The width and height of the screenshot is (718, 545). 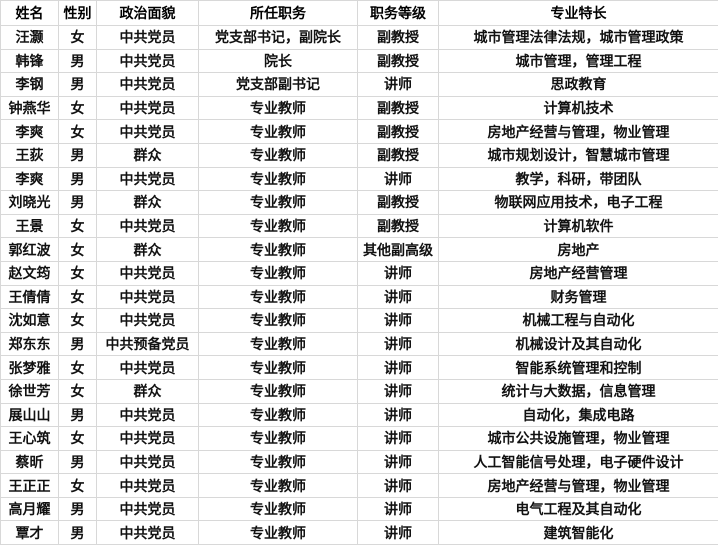 What do you see at coordinates (29, 179) in the screenshot?
I see `cell-name: 李爽` at bounding box center [29, 179].